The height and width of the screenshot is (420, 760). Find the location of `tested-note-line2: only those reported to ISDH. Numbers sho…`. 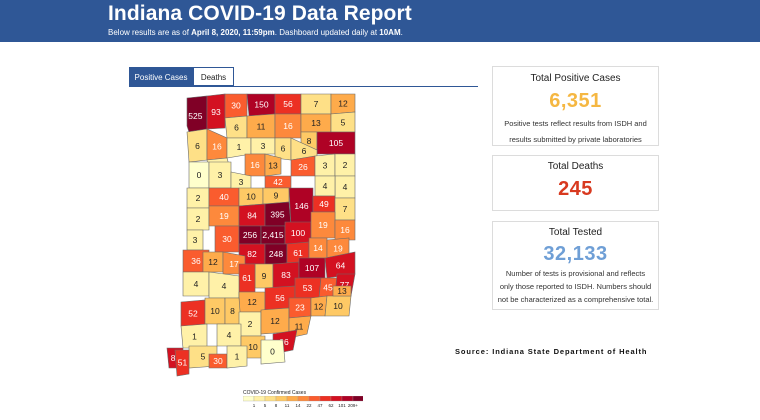

tested-note-line2: only those reported to ISDH. Numbers sho… is located at coordinates (575, 286).